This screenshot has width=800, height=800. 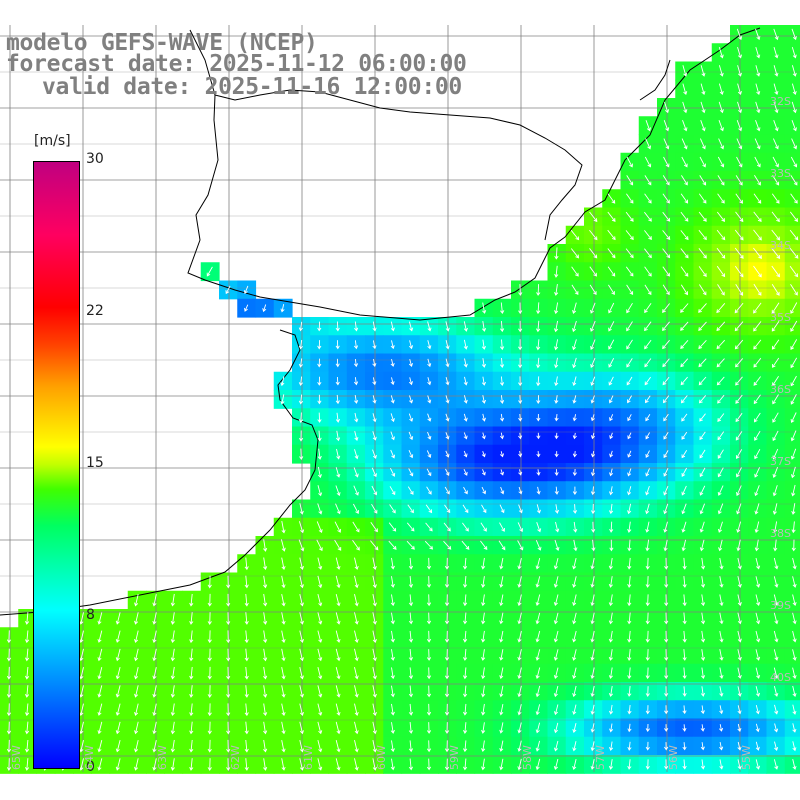 I want to click on lat-label-38s: 38S, so click(x=780, y=533).